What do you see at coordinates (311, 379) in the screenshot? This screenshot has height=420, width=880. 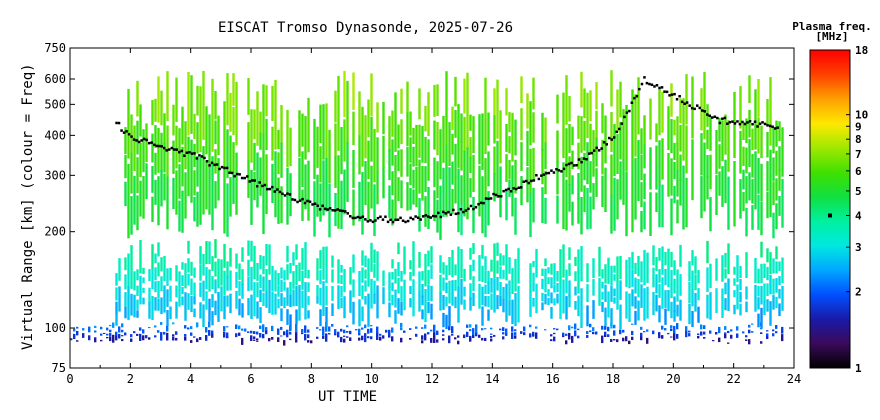 I see `x-tick-label: 8` at bounding box center [311, 379].